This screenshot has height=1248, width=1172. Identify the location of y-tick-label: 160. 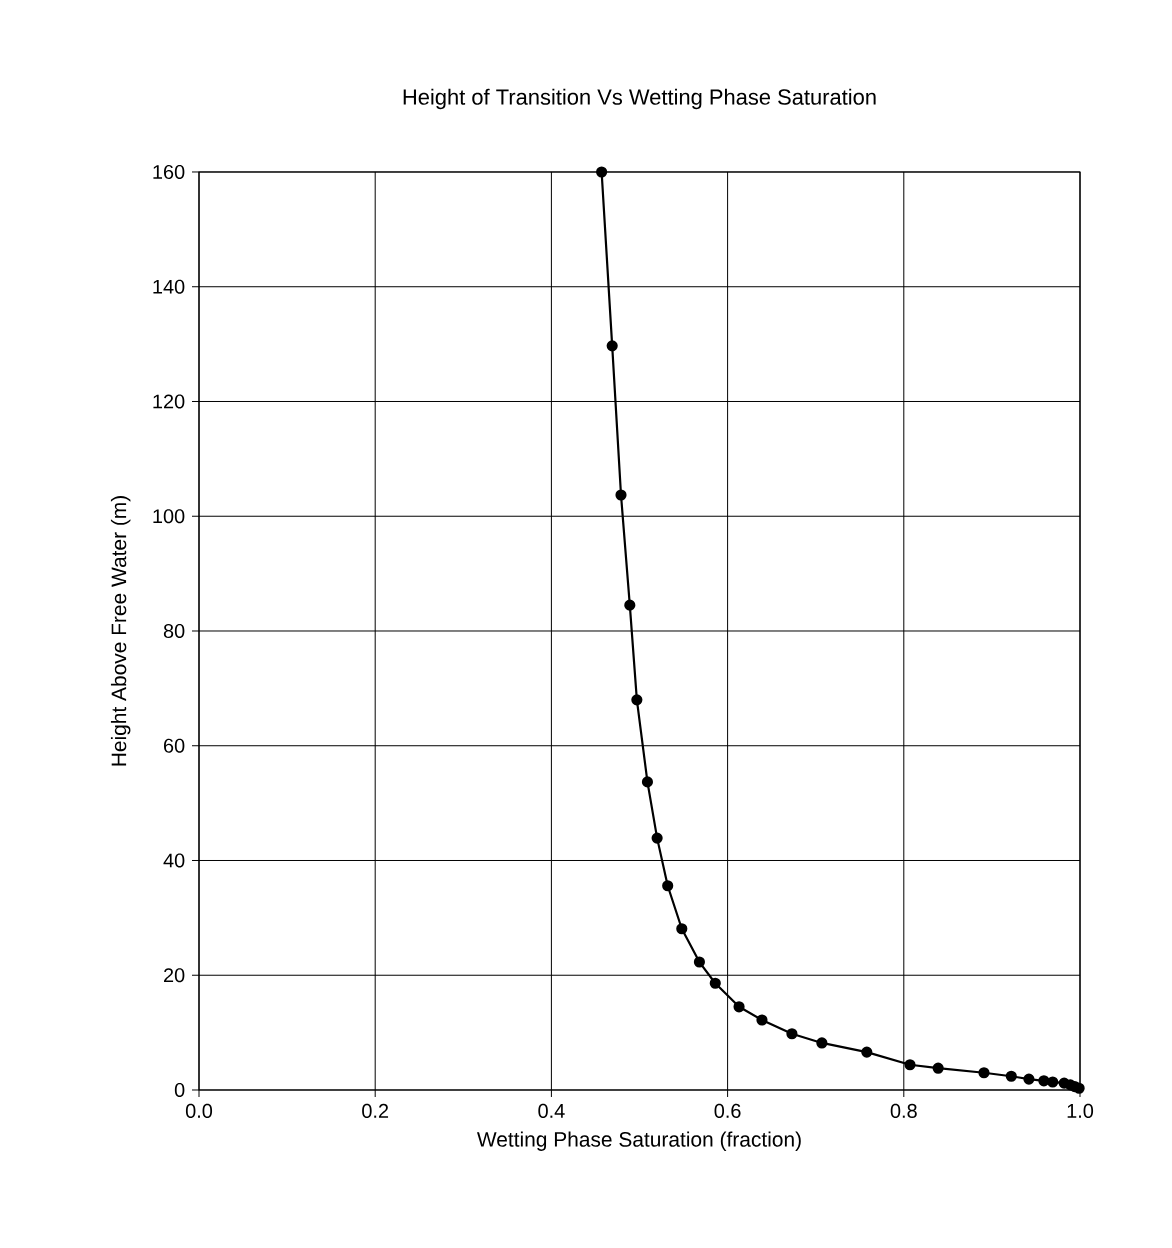
(169, 172).